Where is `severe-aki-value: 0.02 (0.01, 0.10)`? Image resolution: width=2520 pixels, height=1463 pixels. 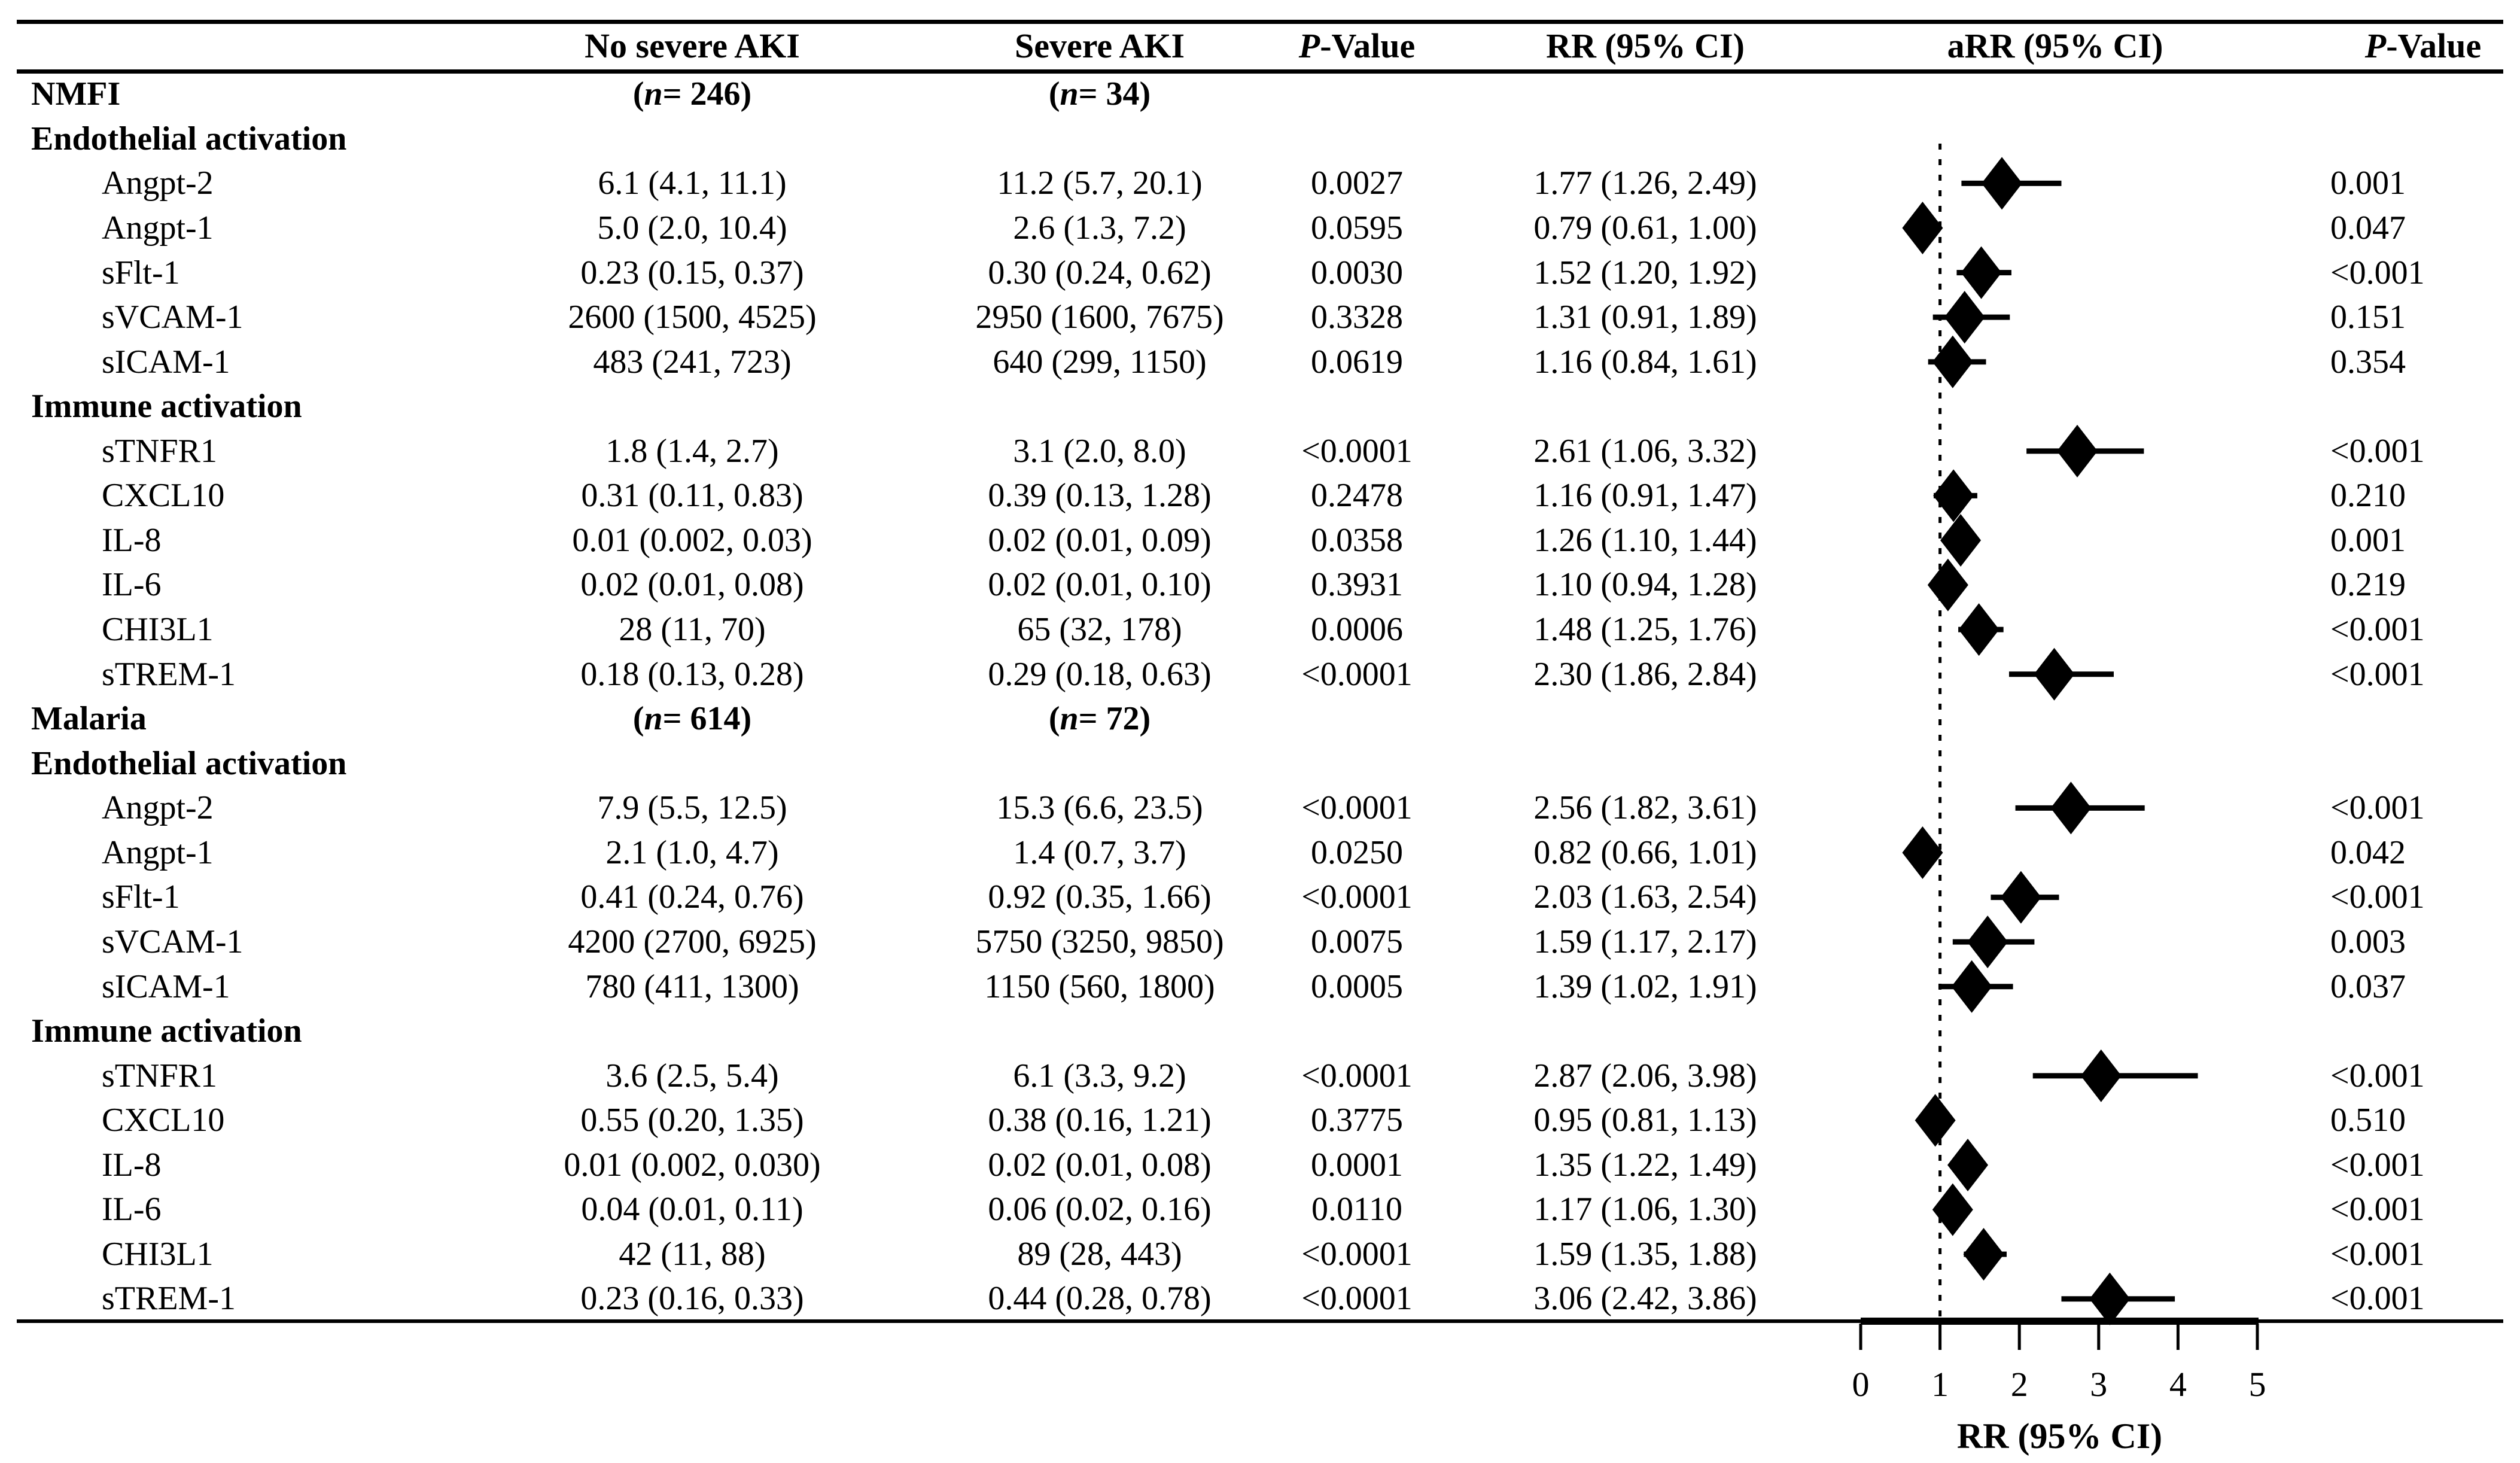
severe-aki-value: 0.02 (0.01, 0.10) is located at coordinates (1100, 585).